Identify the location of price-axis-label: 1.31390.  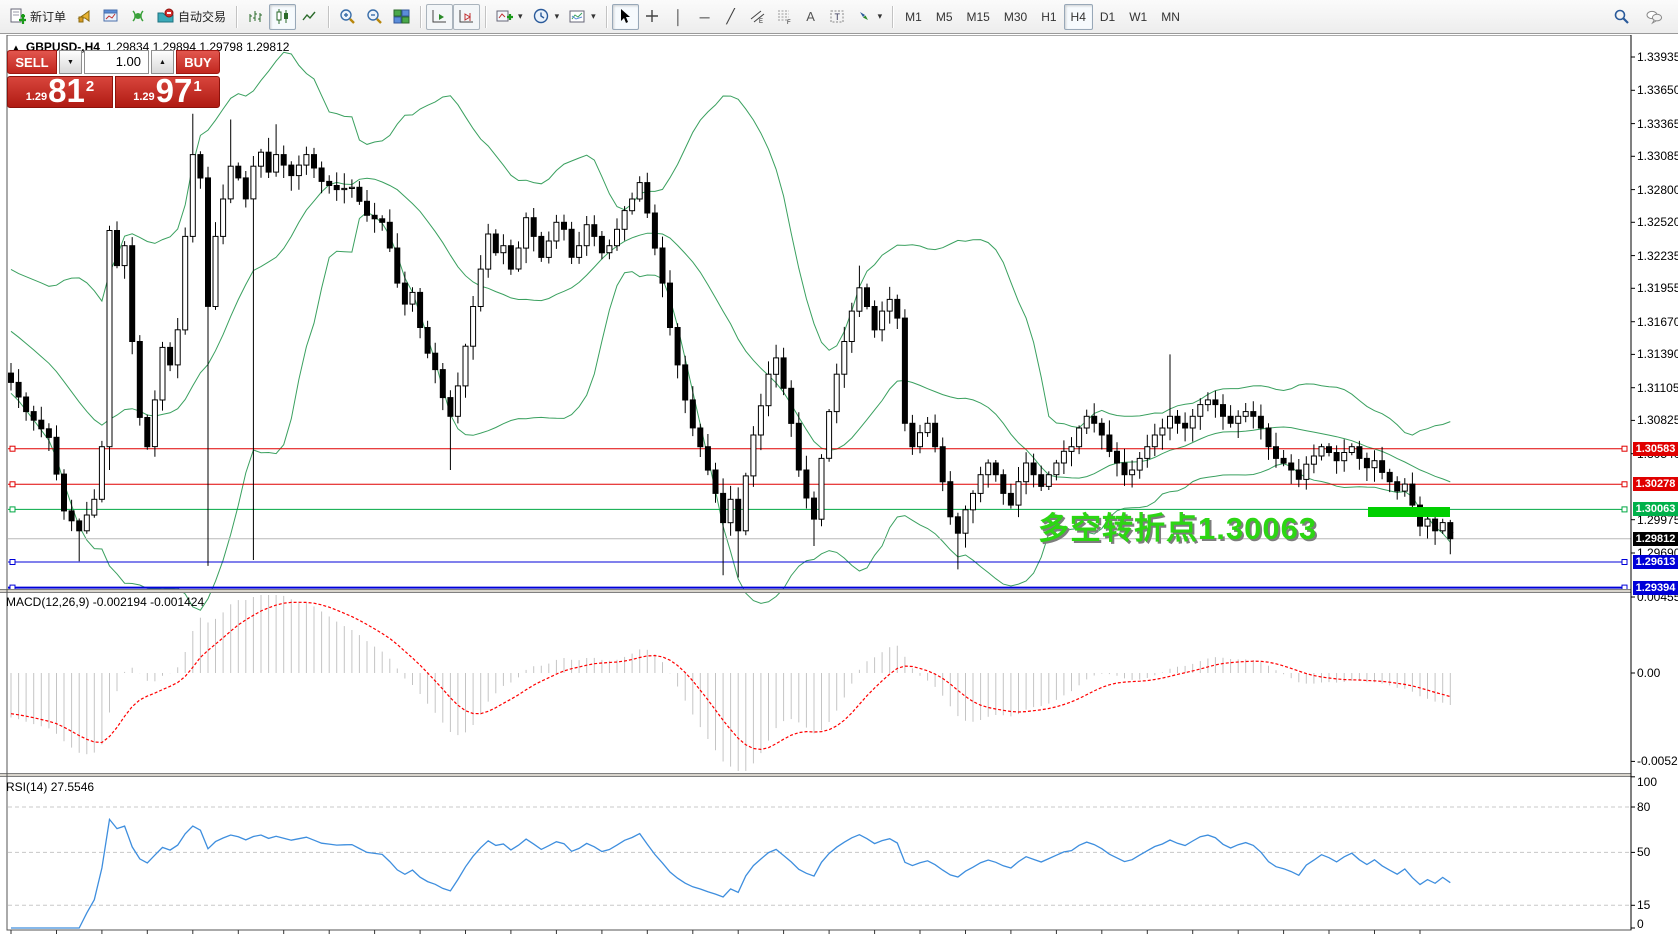
(1657, 354).